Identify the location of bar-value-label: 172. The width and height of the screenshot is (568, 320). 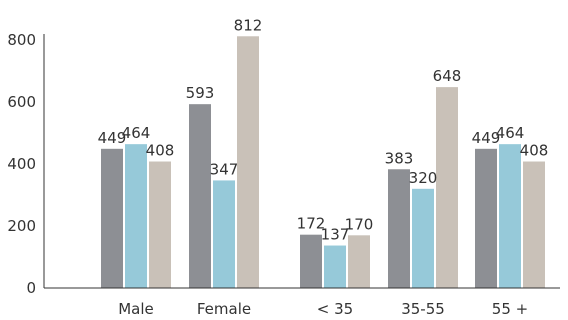
(311, 224).